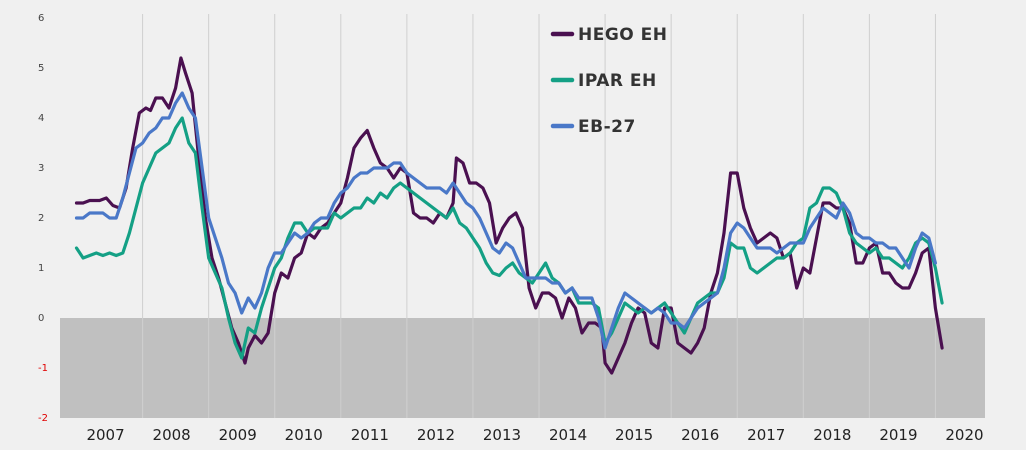 The image size is (1026, 450). Describe the element at coordinates (700, 435) in the screenshot. I see `x-tick-label: 2016` at that location.